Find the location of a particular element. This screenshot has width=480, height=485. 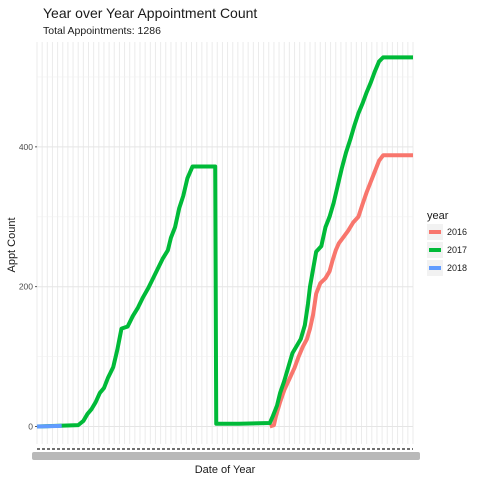

y-tick-label: 200 is located at coordinates (26, 287).